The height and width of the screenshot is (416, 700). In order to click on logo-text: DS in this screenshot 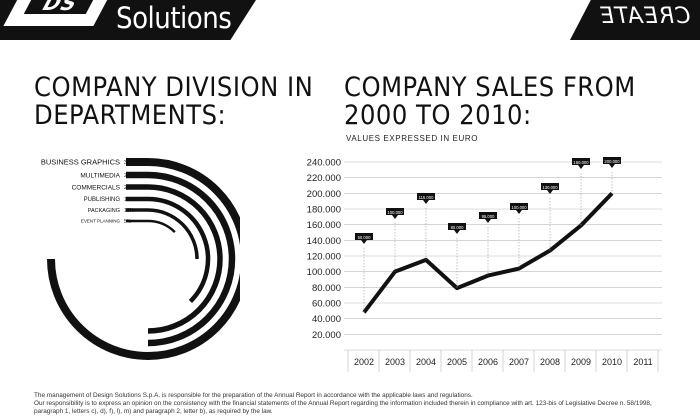, I will do `click(62, 7)`.